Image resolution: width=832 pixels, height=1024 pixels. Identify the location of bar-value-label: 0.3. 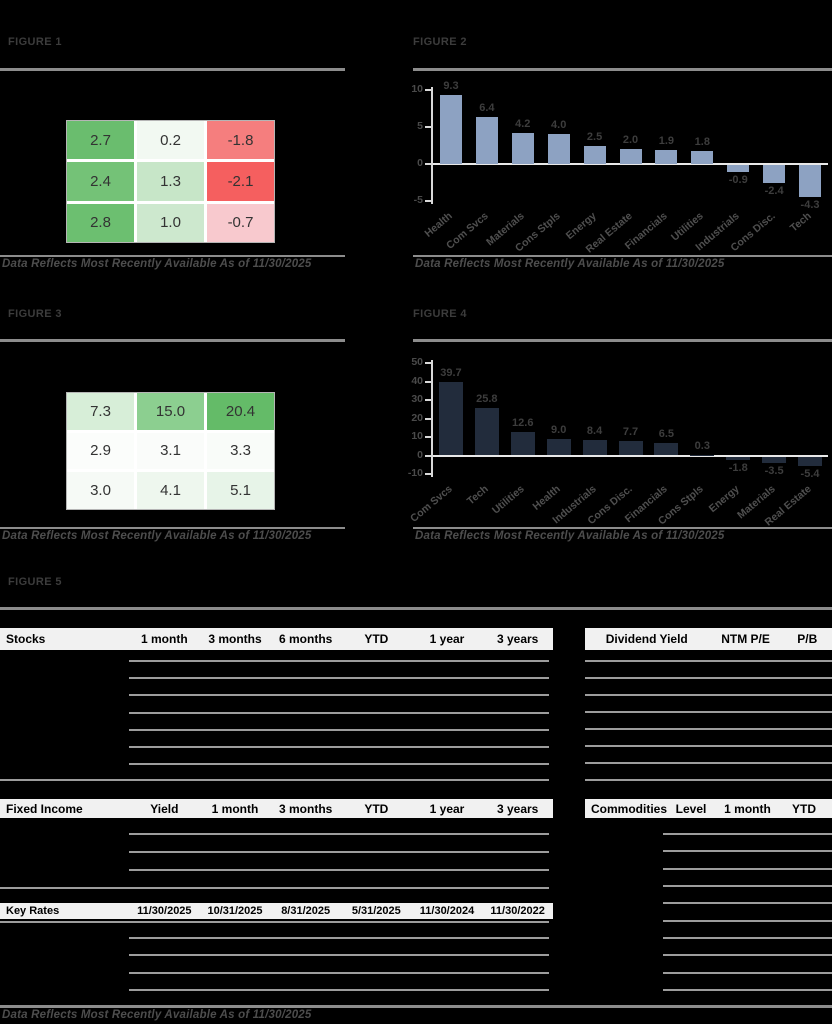
(702, 445).